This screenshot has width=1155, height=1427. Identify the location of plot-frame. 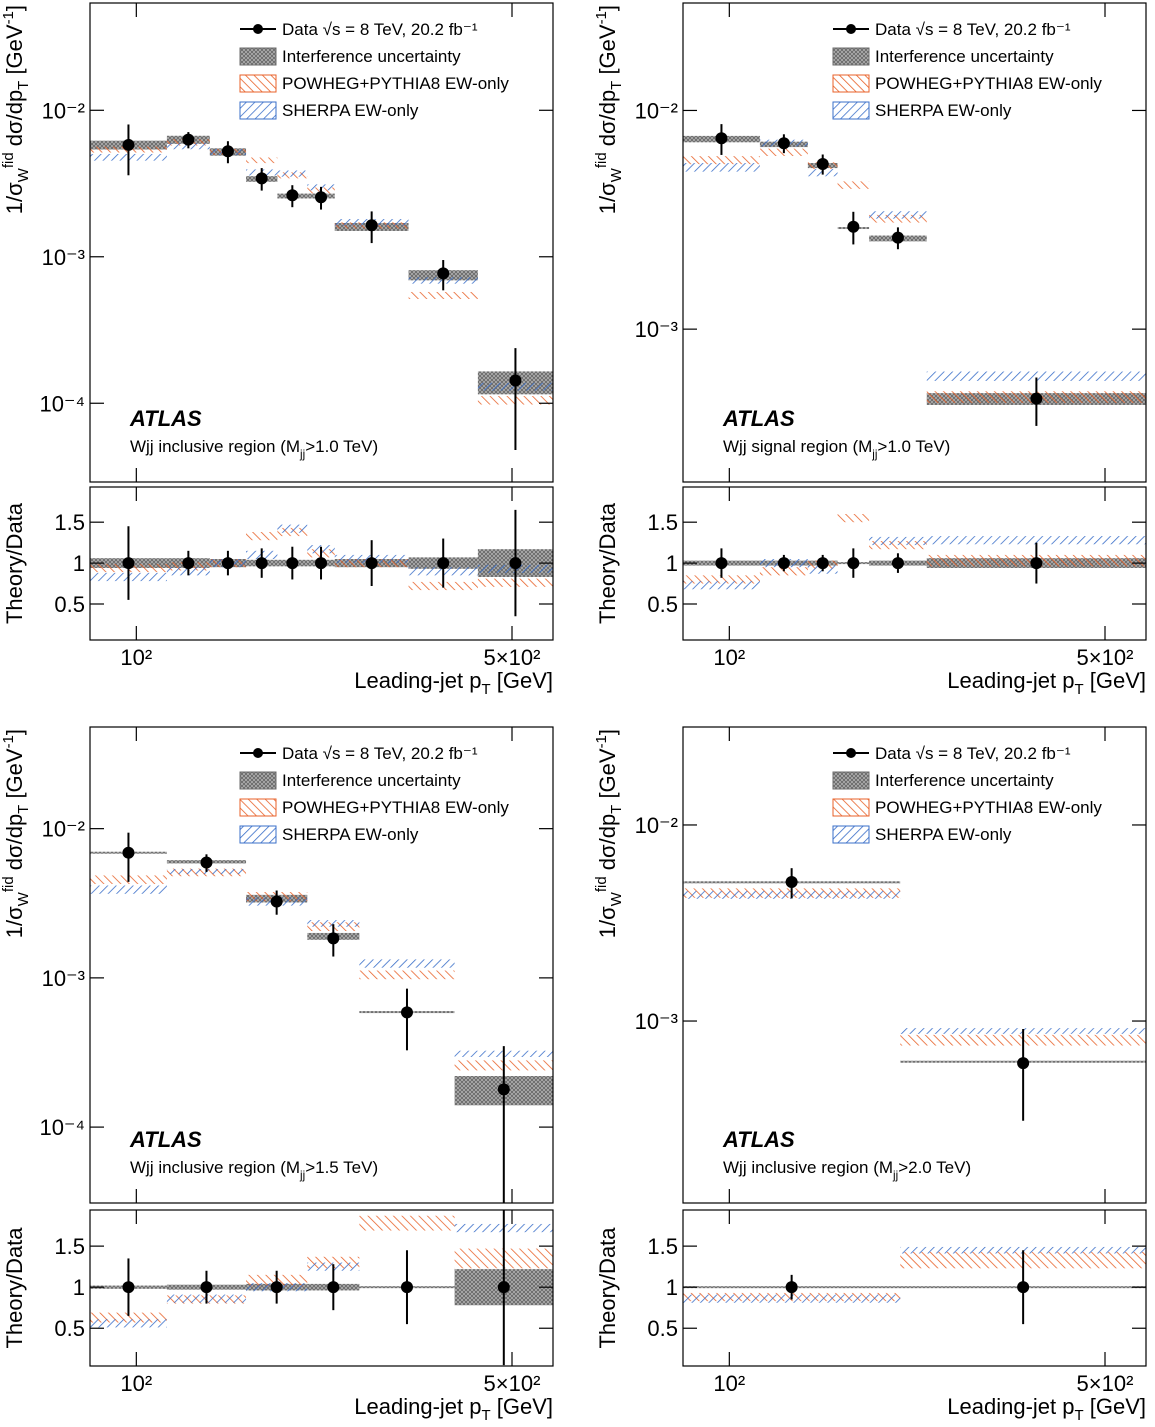
(914, 965).